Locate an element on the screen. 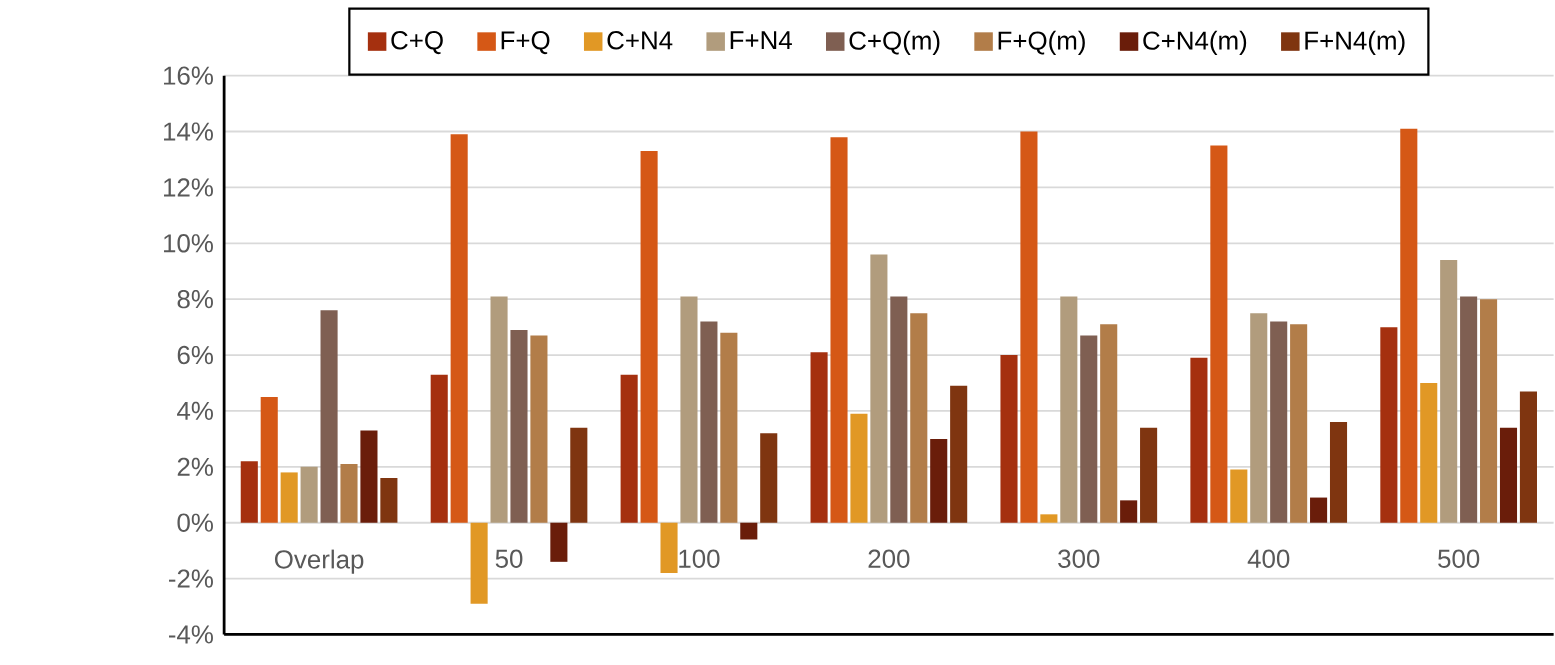  y-tick-label: 0% is located at coordinates (195, 522).